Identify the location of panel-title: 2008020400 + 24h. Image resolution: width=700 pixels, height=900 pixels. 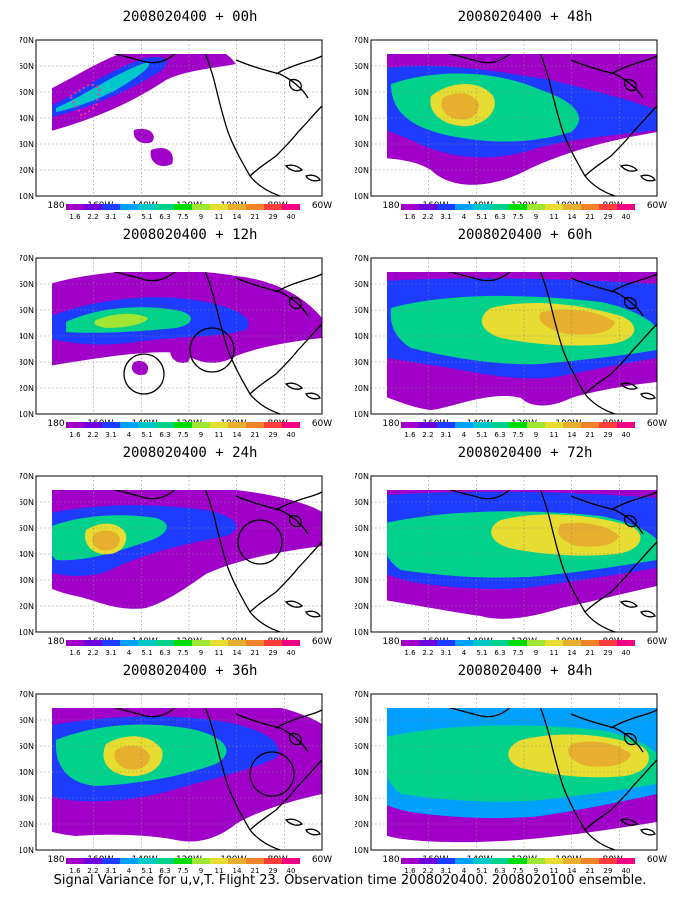
(190, 453).